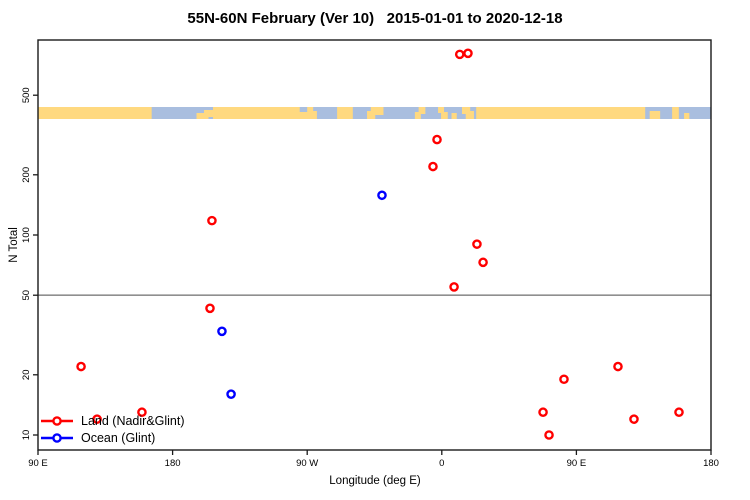 The image size is (750, 500). What do you see at coordinates (26, 235) in the screenshot?
I see `y-tick-label: 100` at bounding box center [26, 235].